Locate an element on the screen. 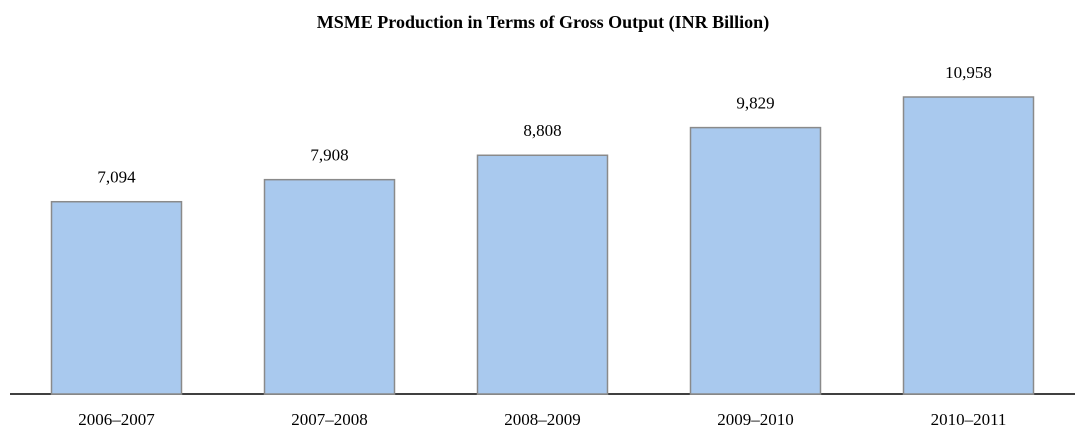 This screenshot has width=1086, height=436. x-tick-label: 2009–2010 is located at coordinates (755, 419).